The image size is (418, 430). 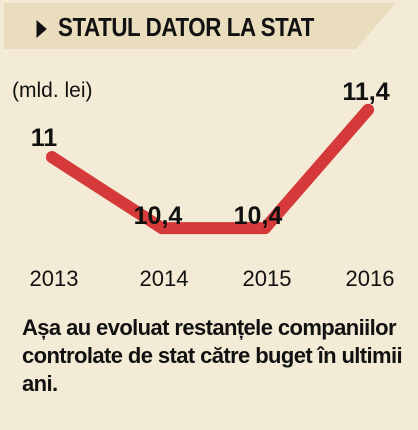 What do you see at coordinates (52, 90) in the screenshot?
I see `y-axis-label: (mld. lei)` at bounding box center [52, 90].